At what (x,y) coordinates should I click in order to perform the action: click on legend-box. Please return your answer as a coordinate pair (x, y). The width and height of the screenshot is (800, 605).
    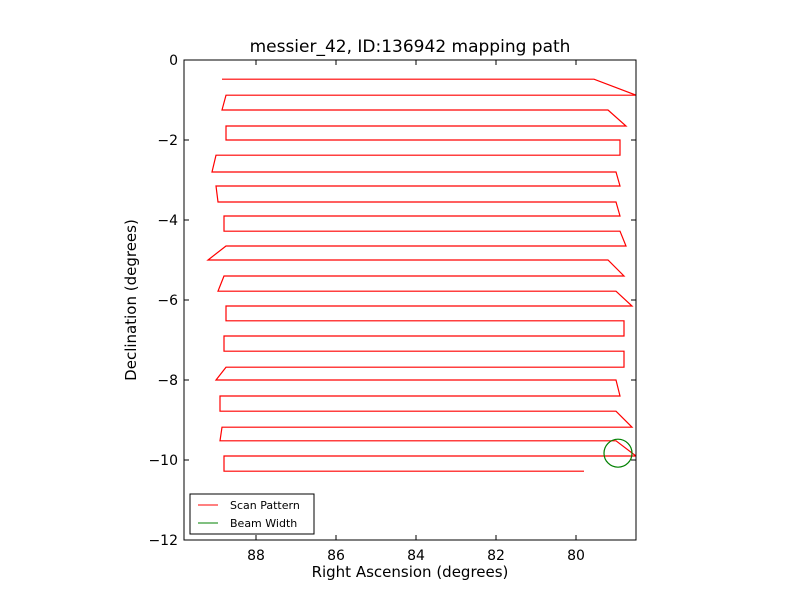
    Looking at the image, I should click on (252, 514).